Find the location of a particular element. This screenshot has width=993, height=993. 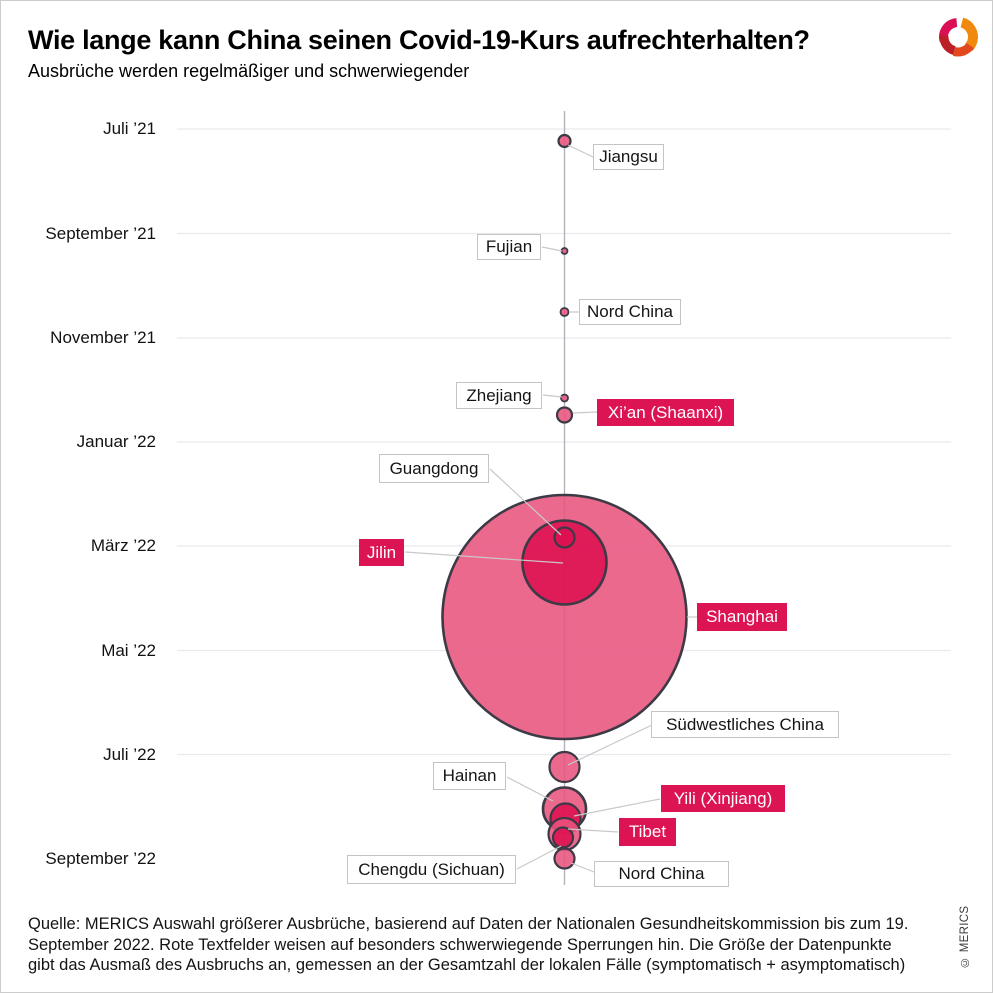

label-tibet: Tibet is located at coordinates (647, 832).